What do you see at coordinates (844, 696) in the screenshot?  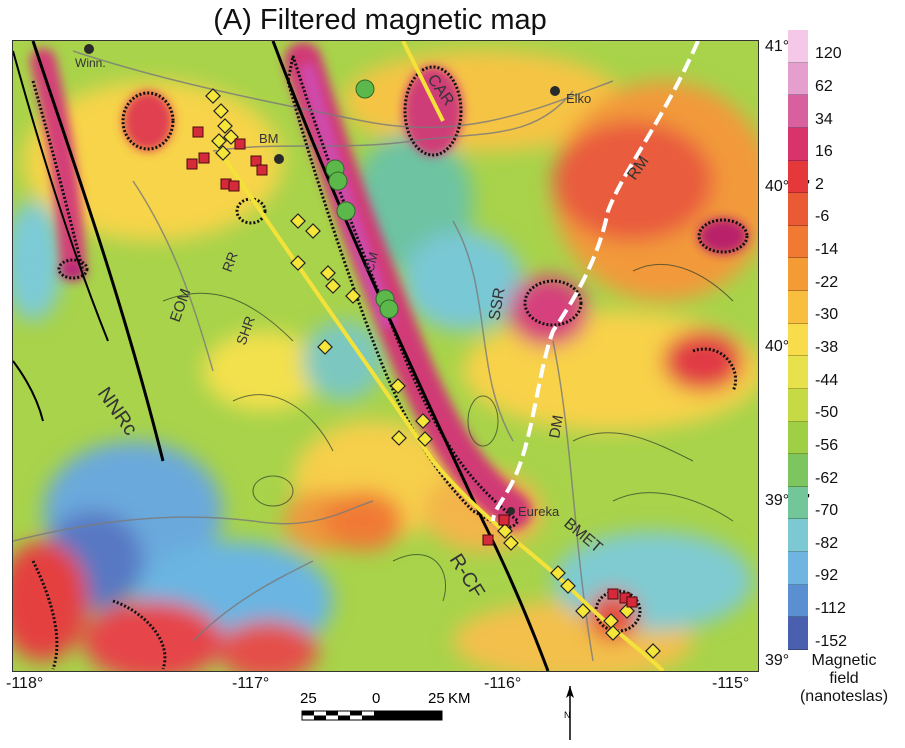 I see `legend-title-line3: (nanoteslas)` at bounding box center [844, 696].